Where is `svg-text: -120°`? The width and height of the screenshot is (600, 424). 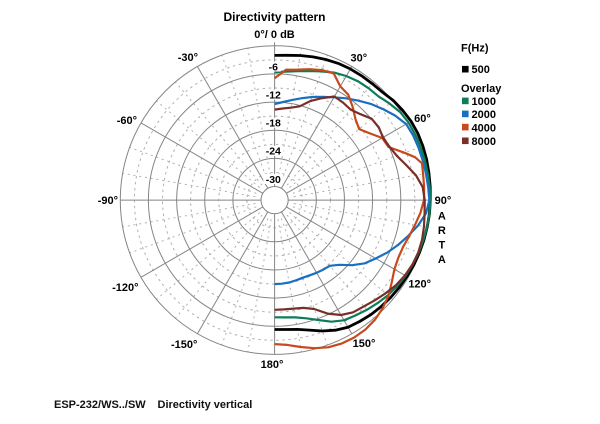
svg-text: -120° is located at coordinates (125, 288).